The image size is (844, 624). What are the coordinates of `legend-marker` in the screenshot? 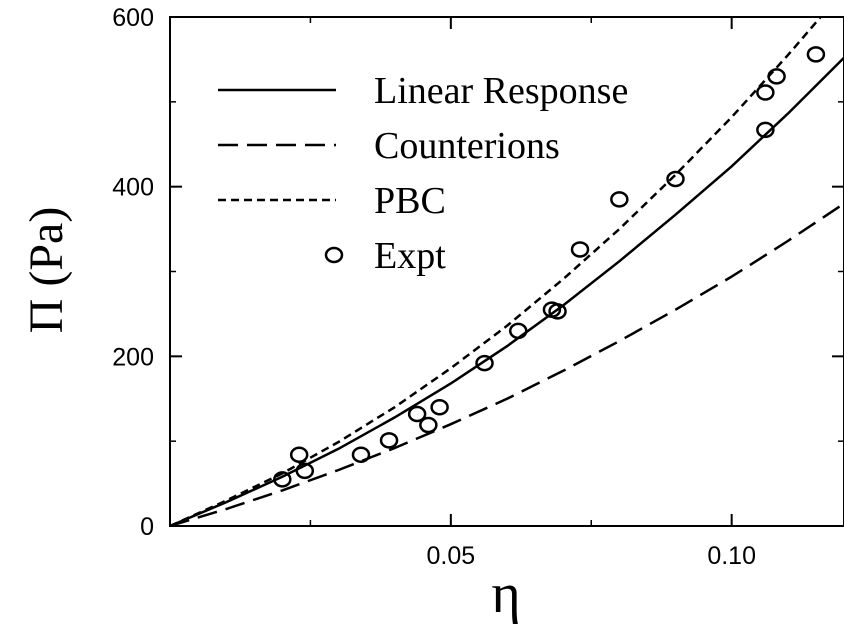 It's located at (334, 255).